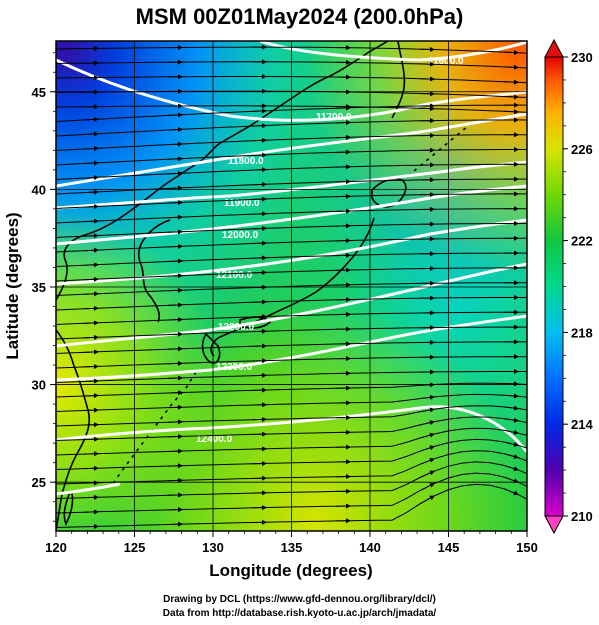 The height and width of the screenshot is (625, 599). Describe the element at coordinates (582, 332) in the screenshot. I see `colorbar-tick-label: 218` at that location.